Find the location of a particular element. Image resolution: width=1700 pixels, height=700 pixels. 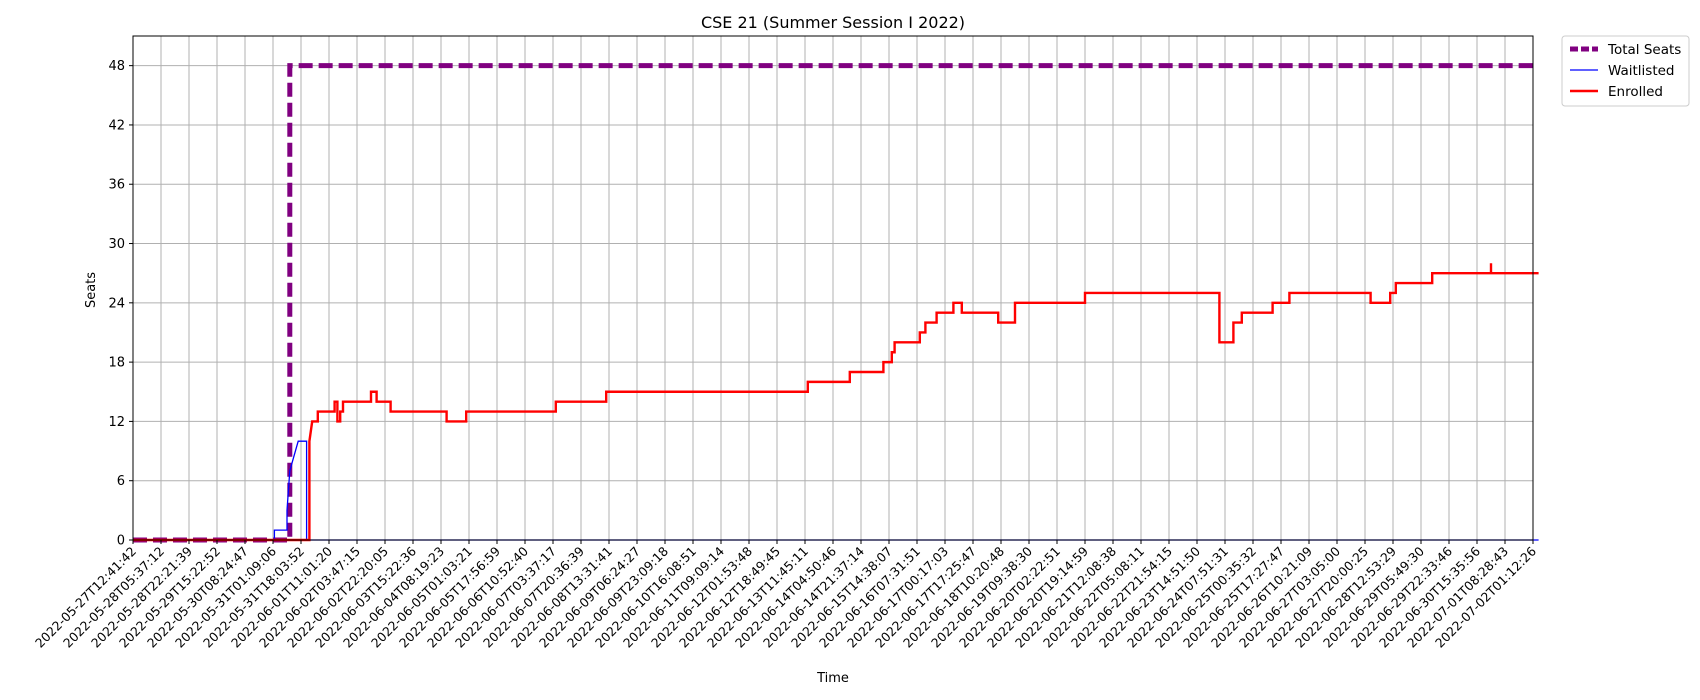

y-tick-label: 36 is located at coordinates (116, 185).